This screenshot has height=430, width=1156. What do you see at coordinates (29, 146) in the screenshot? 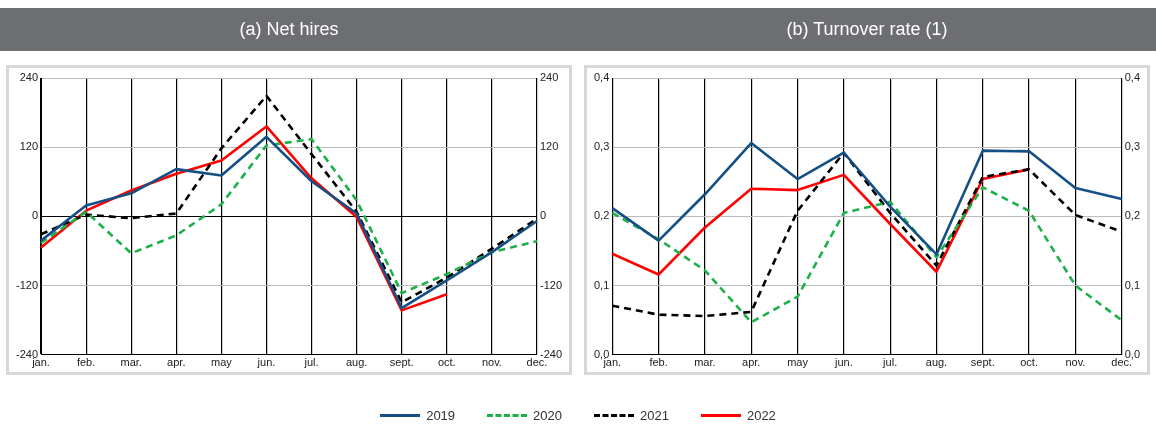
I see `y-tick-label: 120` at bounding box center [29, 146].